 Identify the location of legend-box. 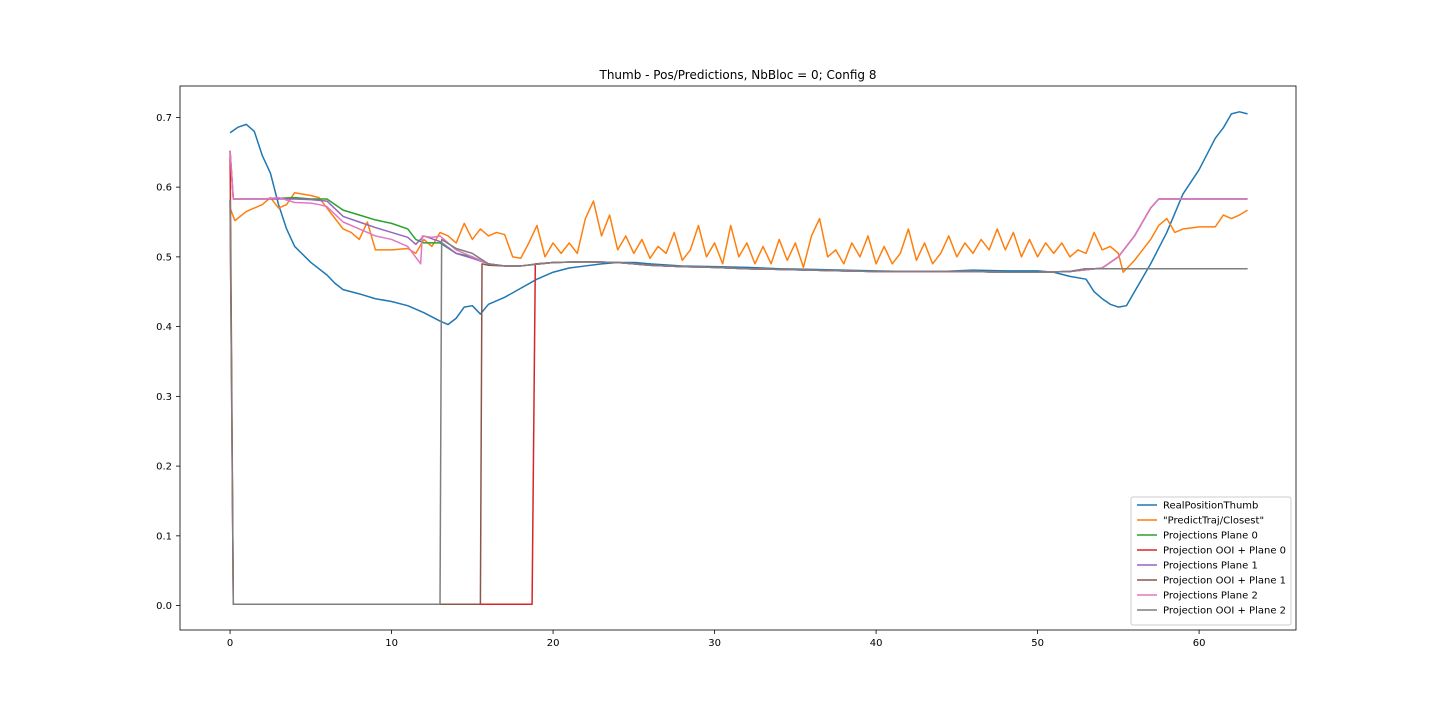
(1211, 561).